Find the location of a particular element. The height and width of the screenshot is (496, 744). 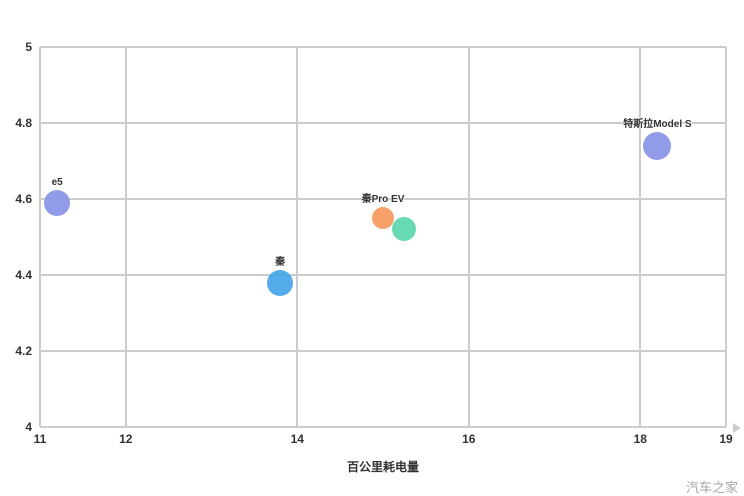

y-tick-label: 4.2 is located at coordinates (23, 351).